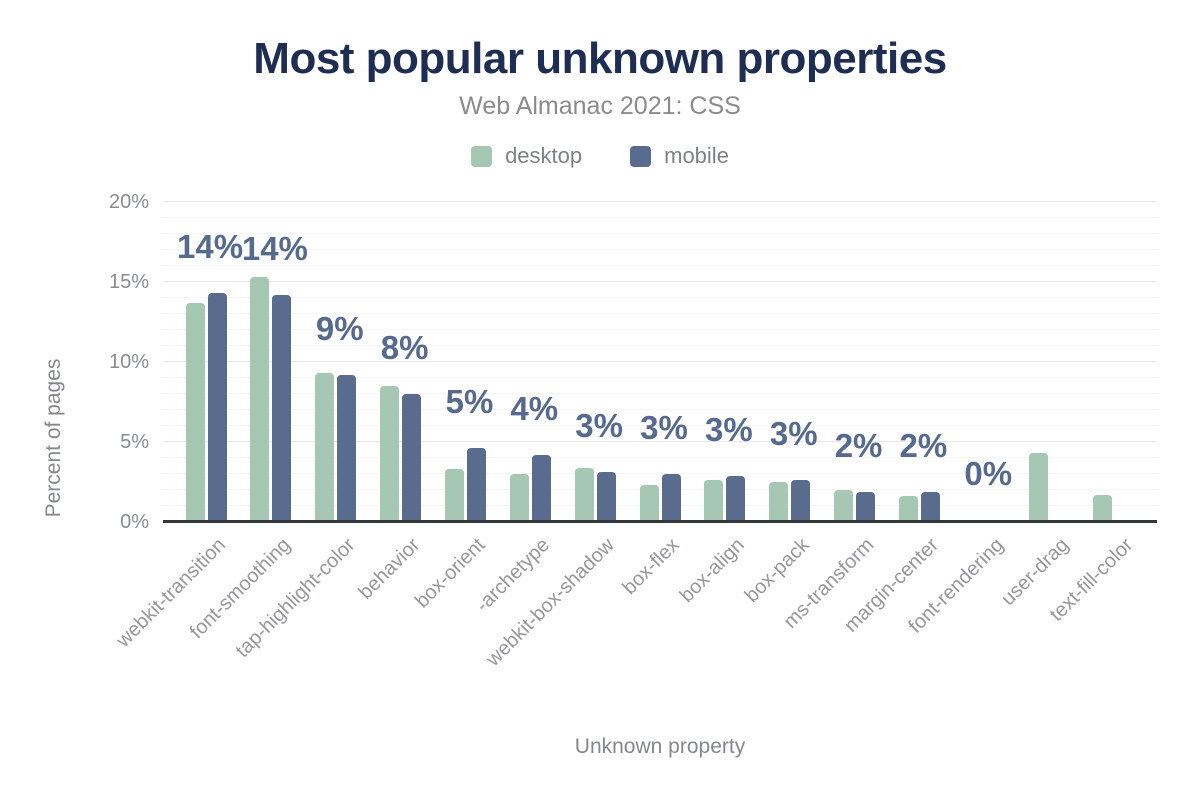  What do you see at coordinates (664, 427) in the screenshot?
I see `data-label-box-flex: 3%` at bounding box center [664, 427].